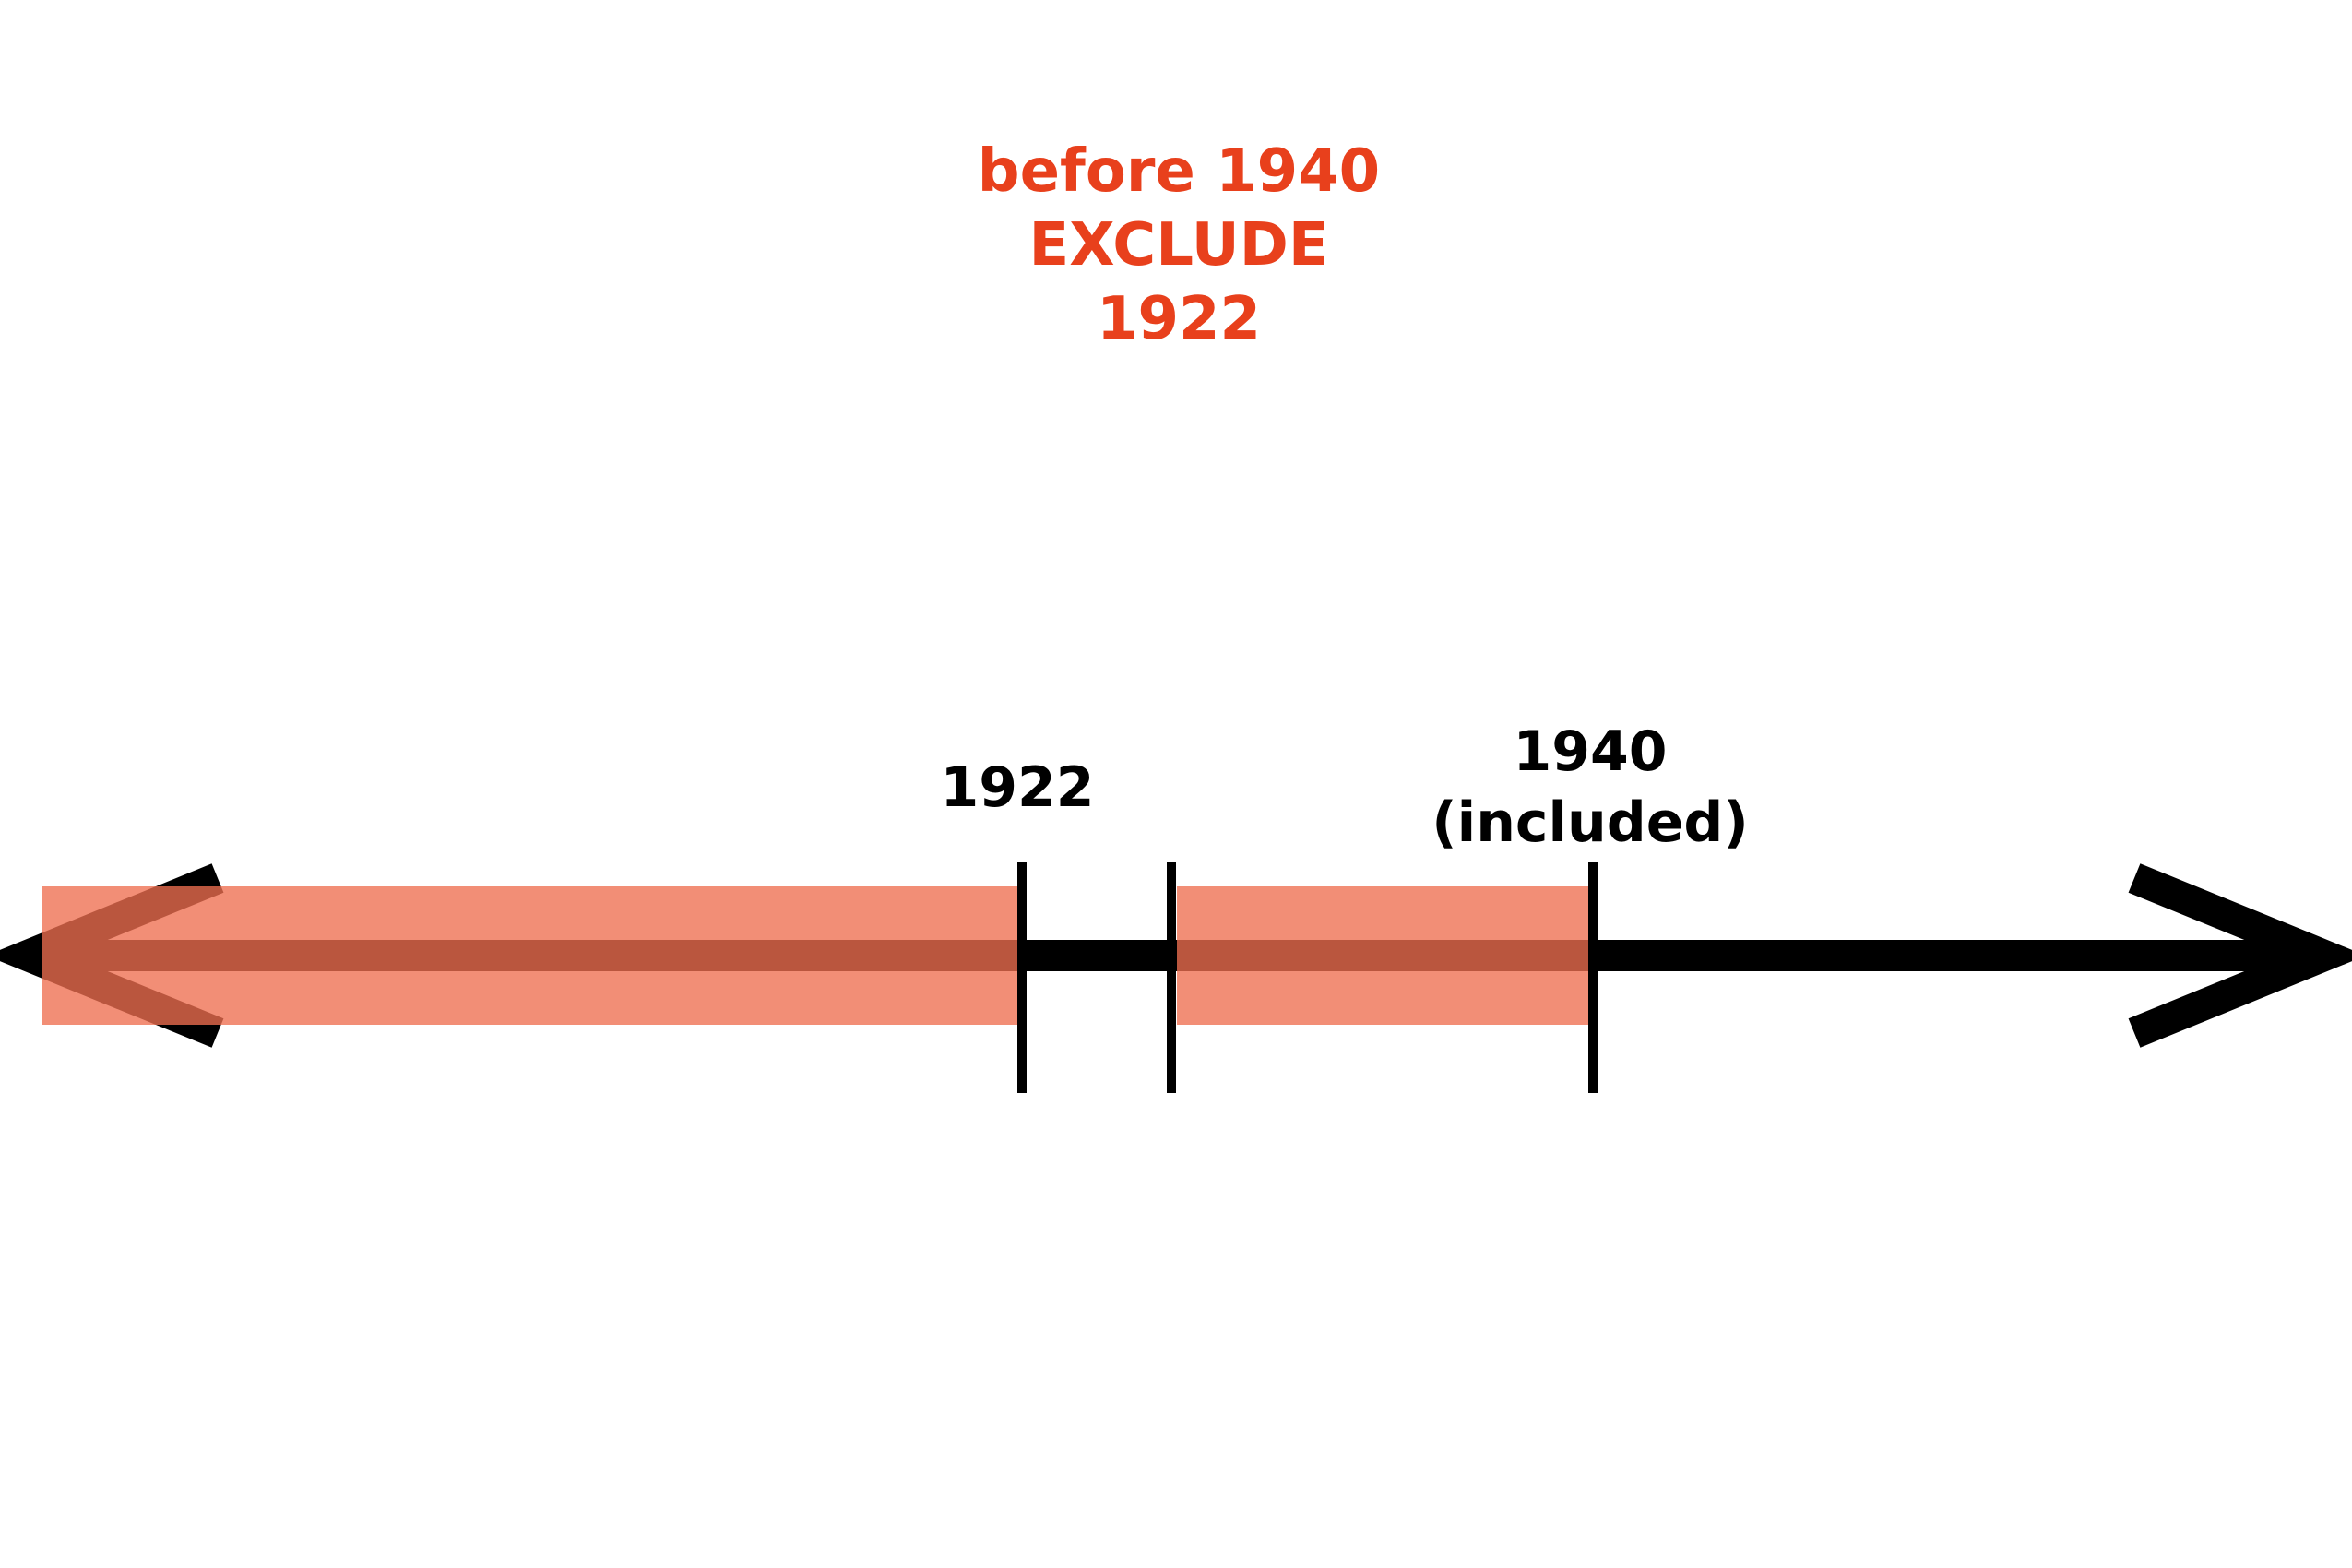  Describe the element at coordinates (1590, 822) in the screenshot. I see `tick-label-included: (included)` at that location.